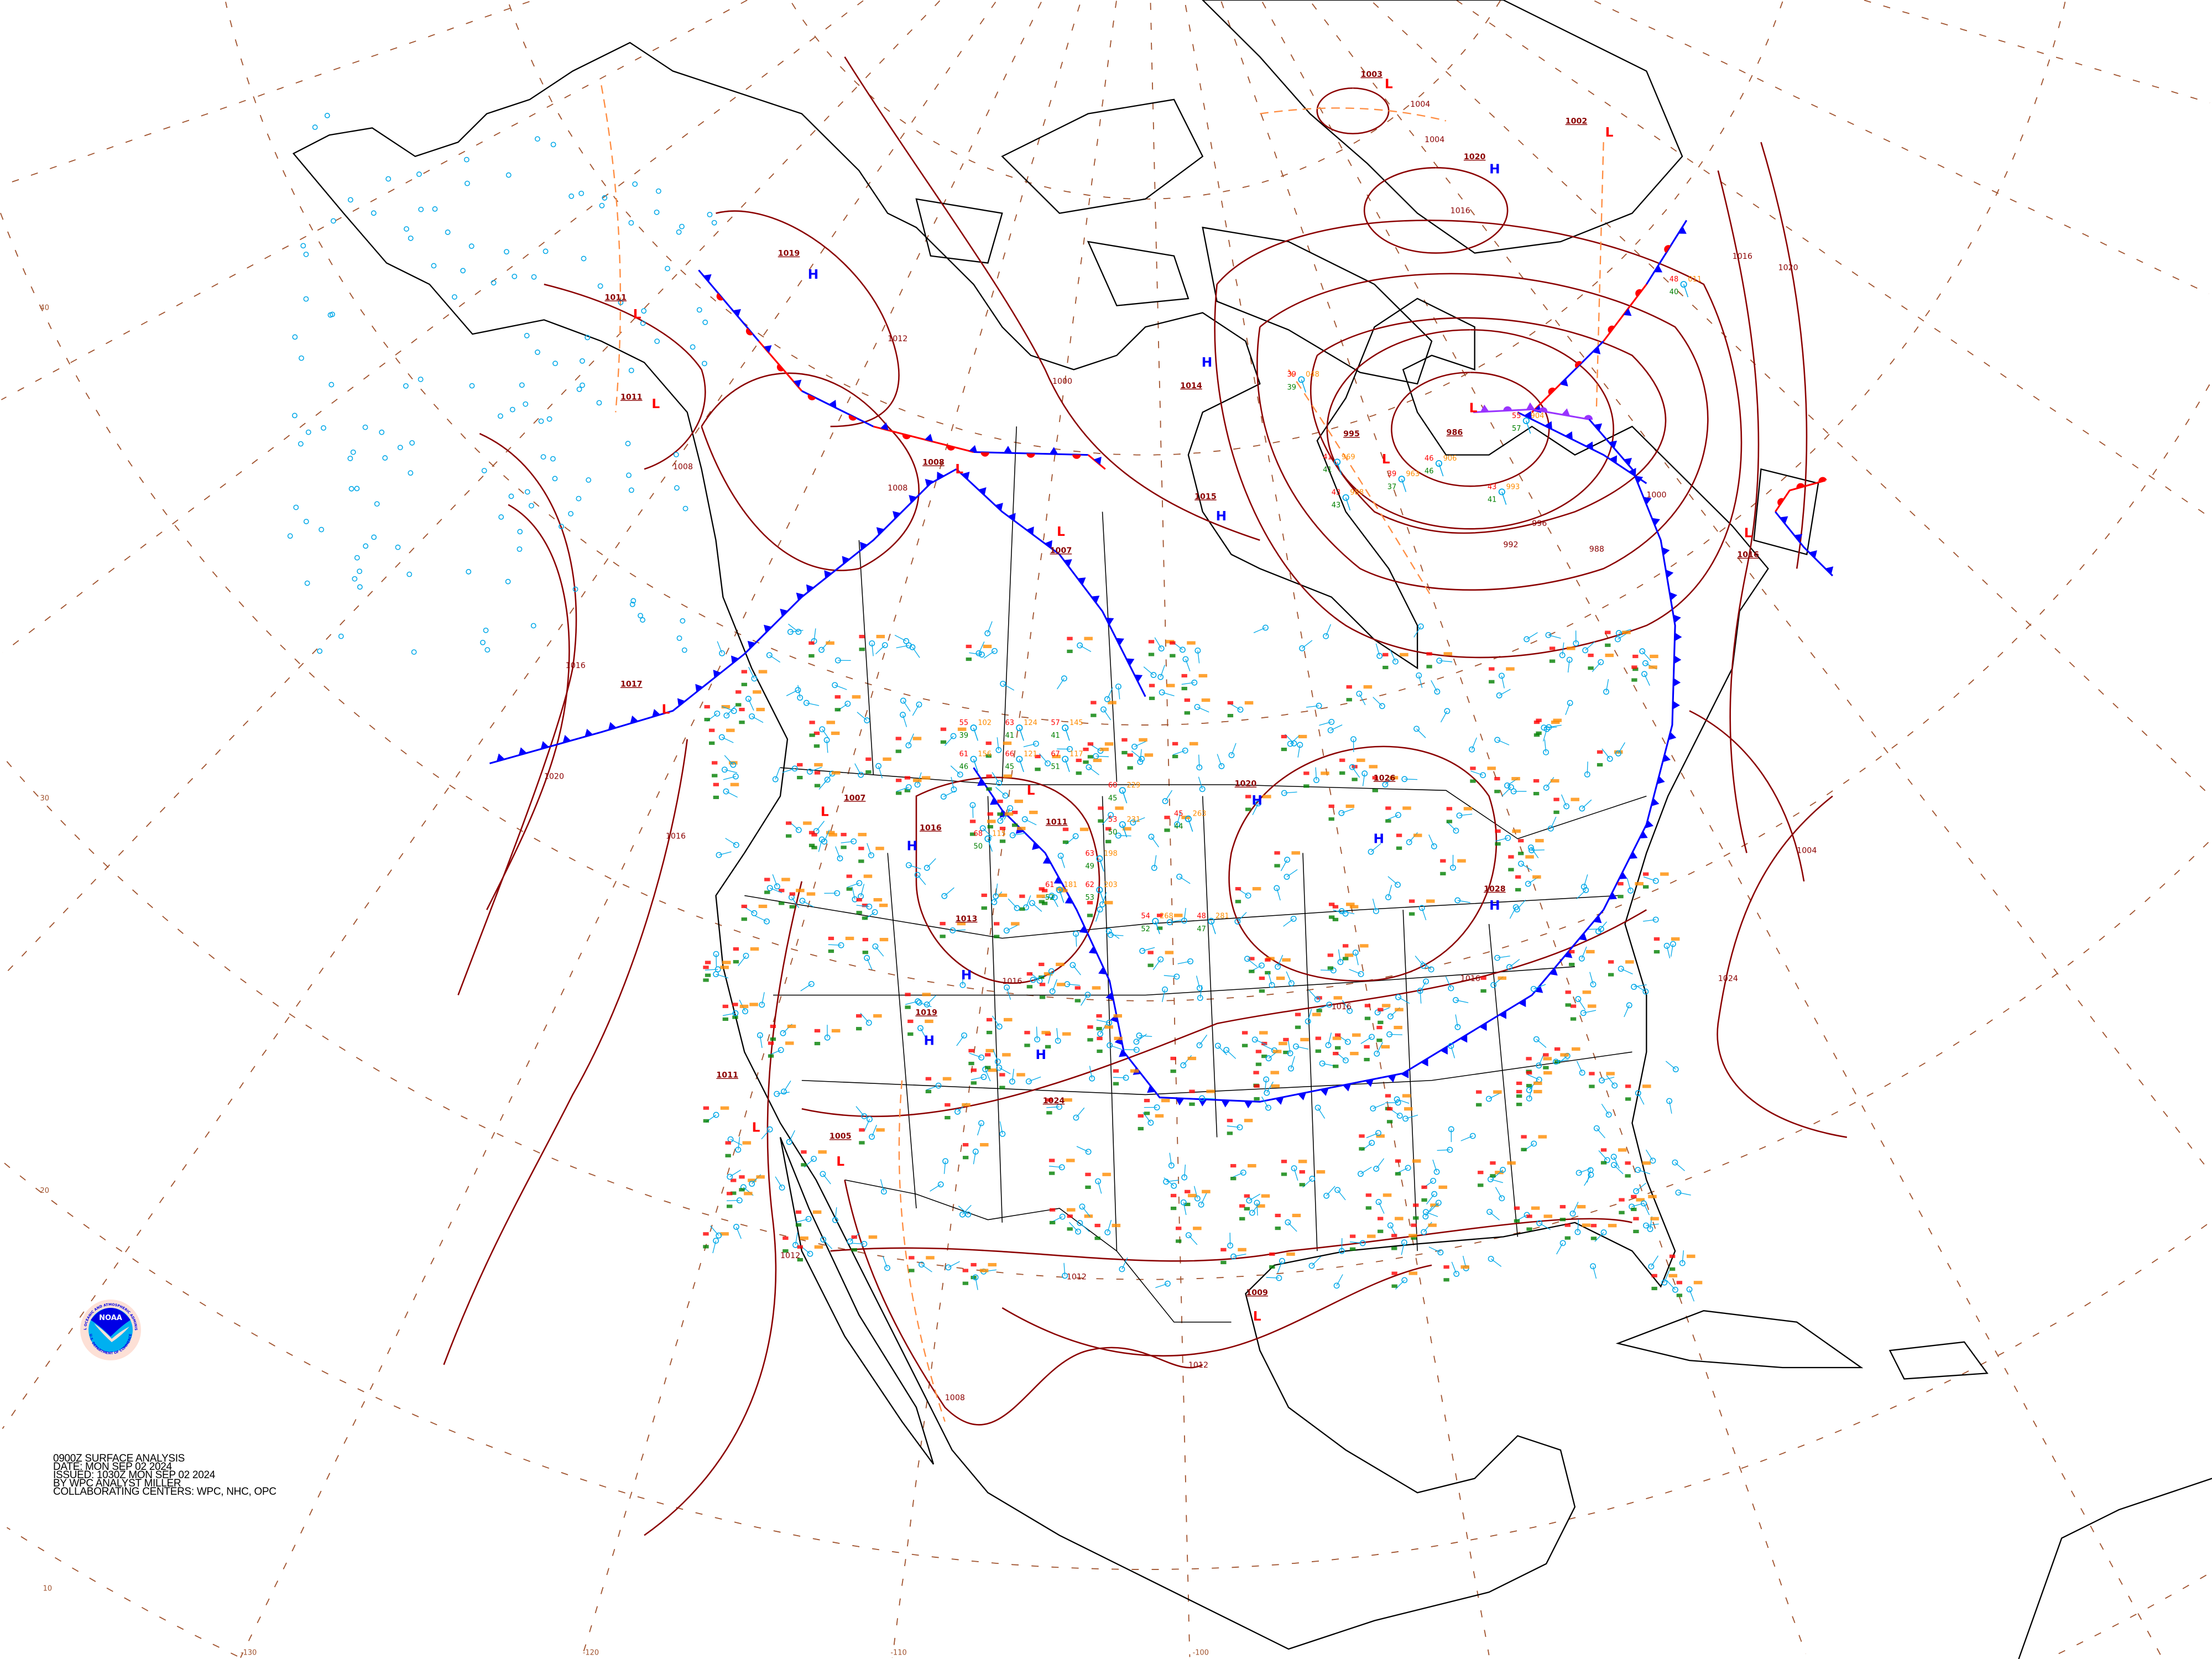 The width and height of the screenshot is (2212, 1659). I want to click on central-pressure: 1002, so click(1577, 122).